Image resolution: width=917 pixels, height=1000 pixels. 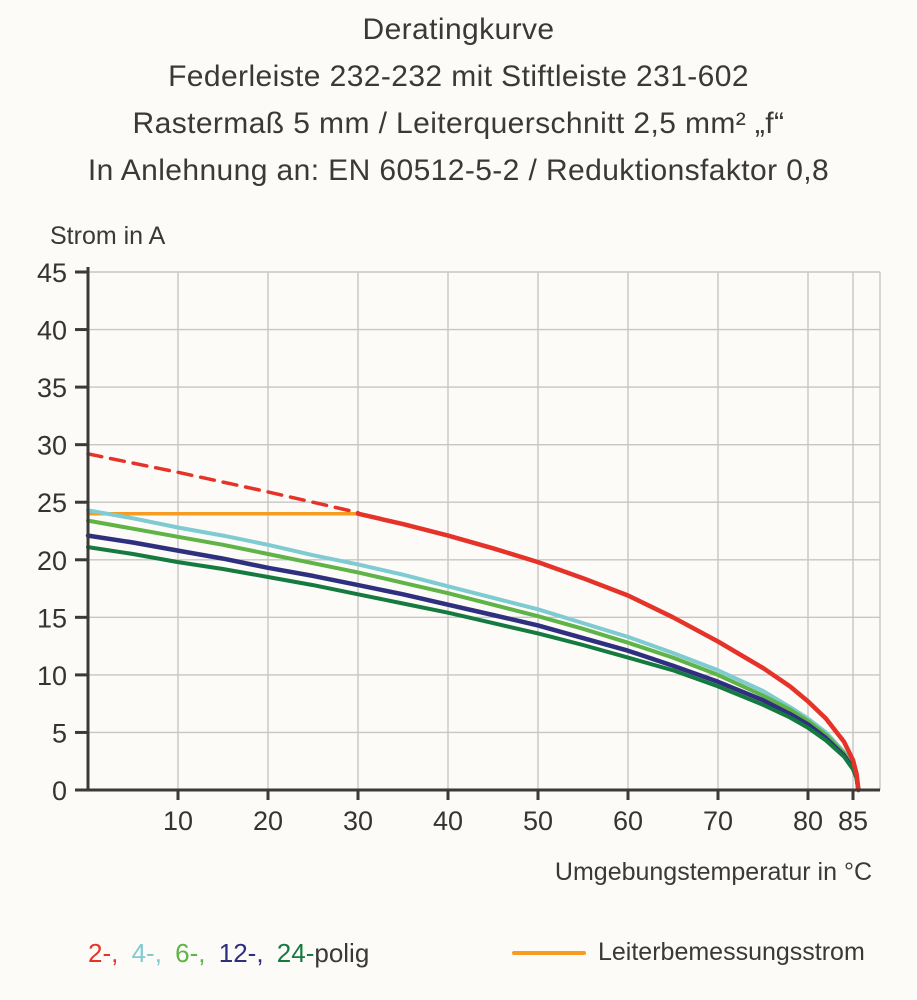 What do you see at coordinates (268, 821) in the screenshot?
I see `x-tick-label: 20` at bounding box center [268, 821].